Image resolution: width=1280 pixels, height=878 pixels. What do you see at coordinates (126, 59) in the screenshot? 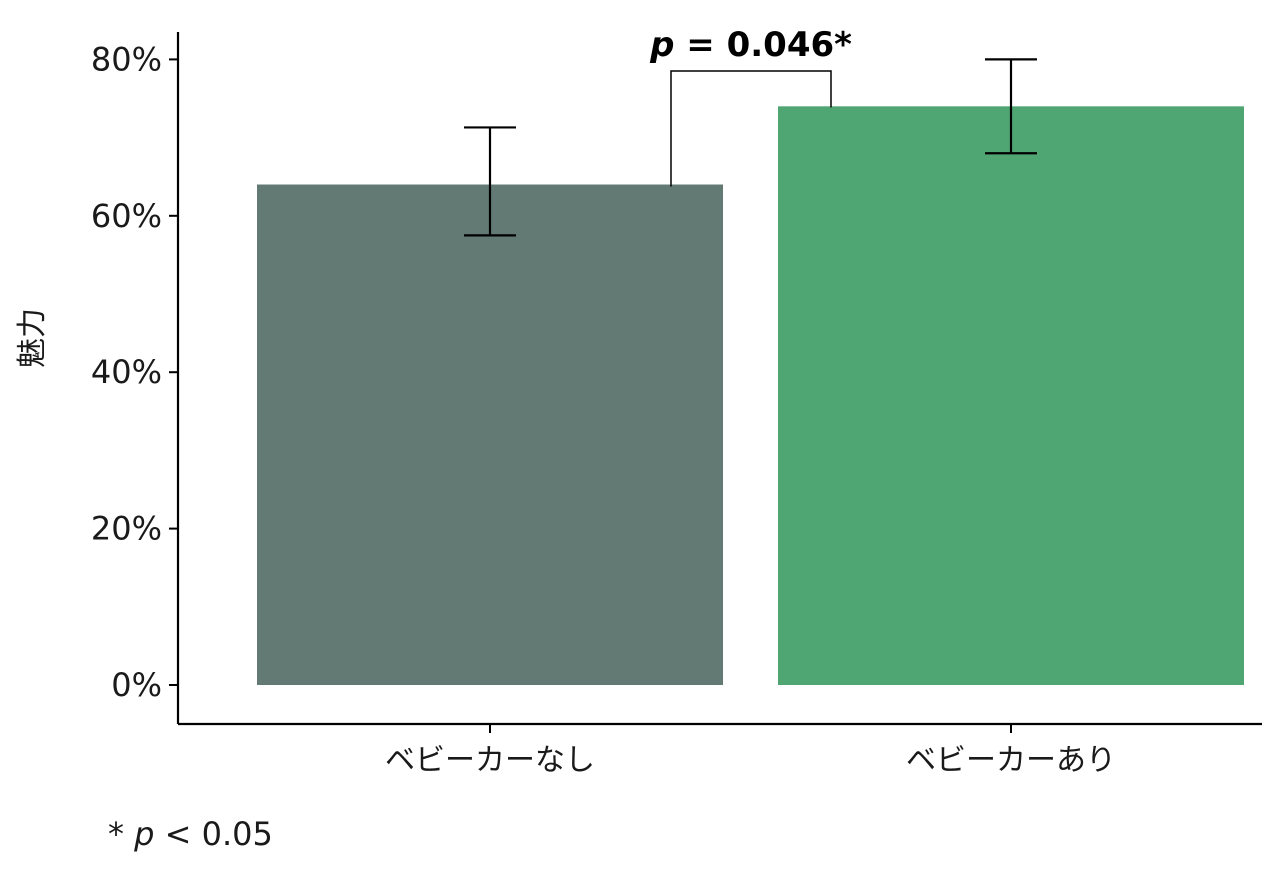
I see `y-tick-label: 80%` at bounding box center [126, 59].